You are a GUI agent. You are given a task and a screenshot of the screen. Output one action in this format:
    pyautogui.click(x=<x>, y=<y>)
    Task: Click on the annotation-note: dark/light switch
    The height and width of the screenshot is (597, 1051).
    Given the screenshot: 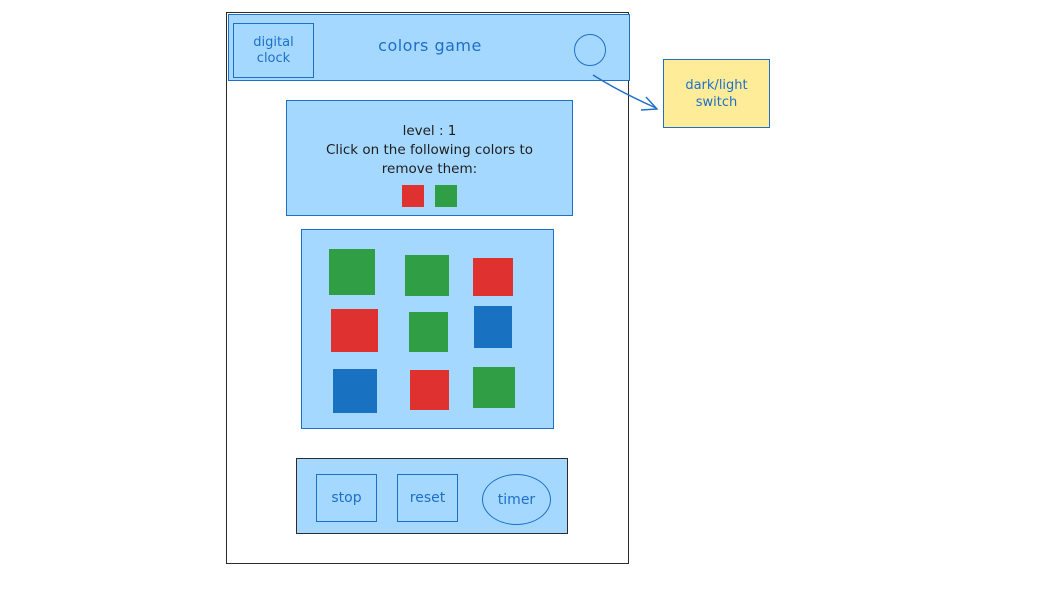 What is the action you would take?
    pyautogui.click(x=716, y=93)
    